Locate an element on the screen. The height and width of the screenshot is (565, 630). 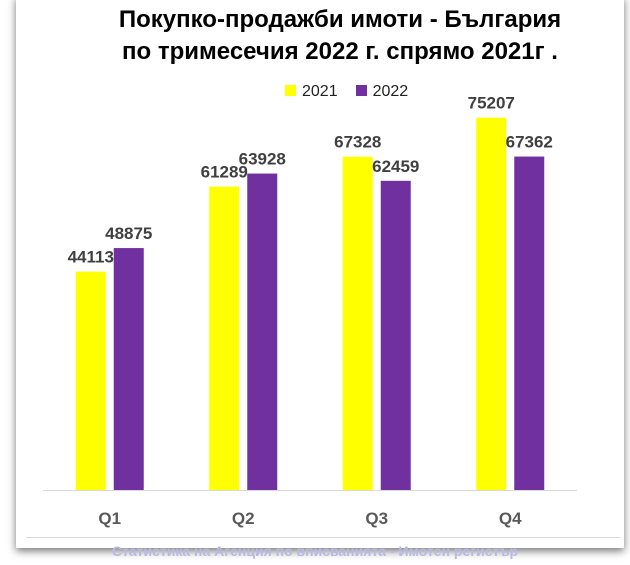
x-tick-label-Q3: Q3 is located at coordinates (376, 518).